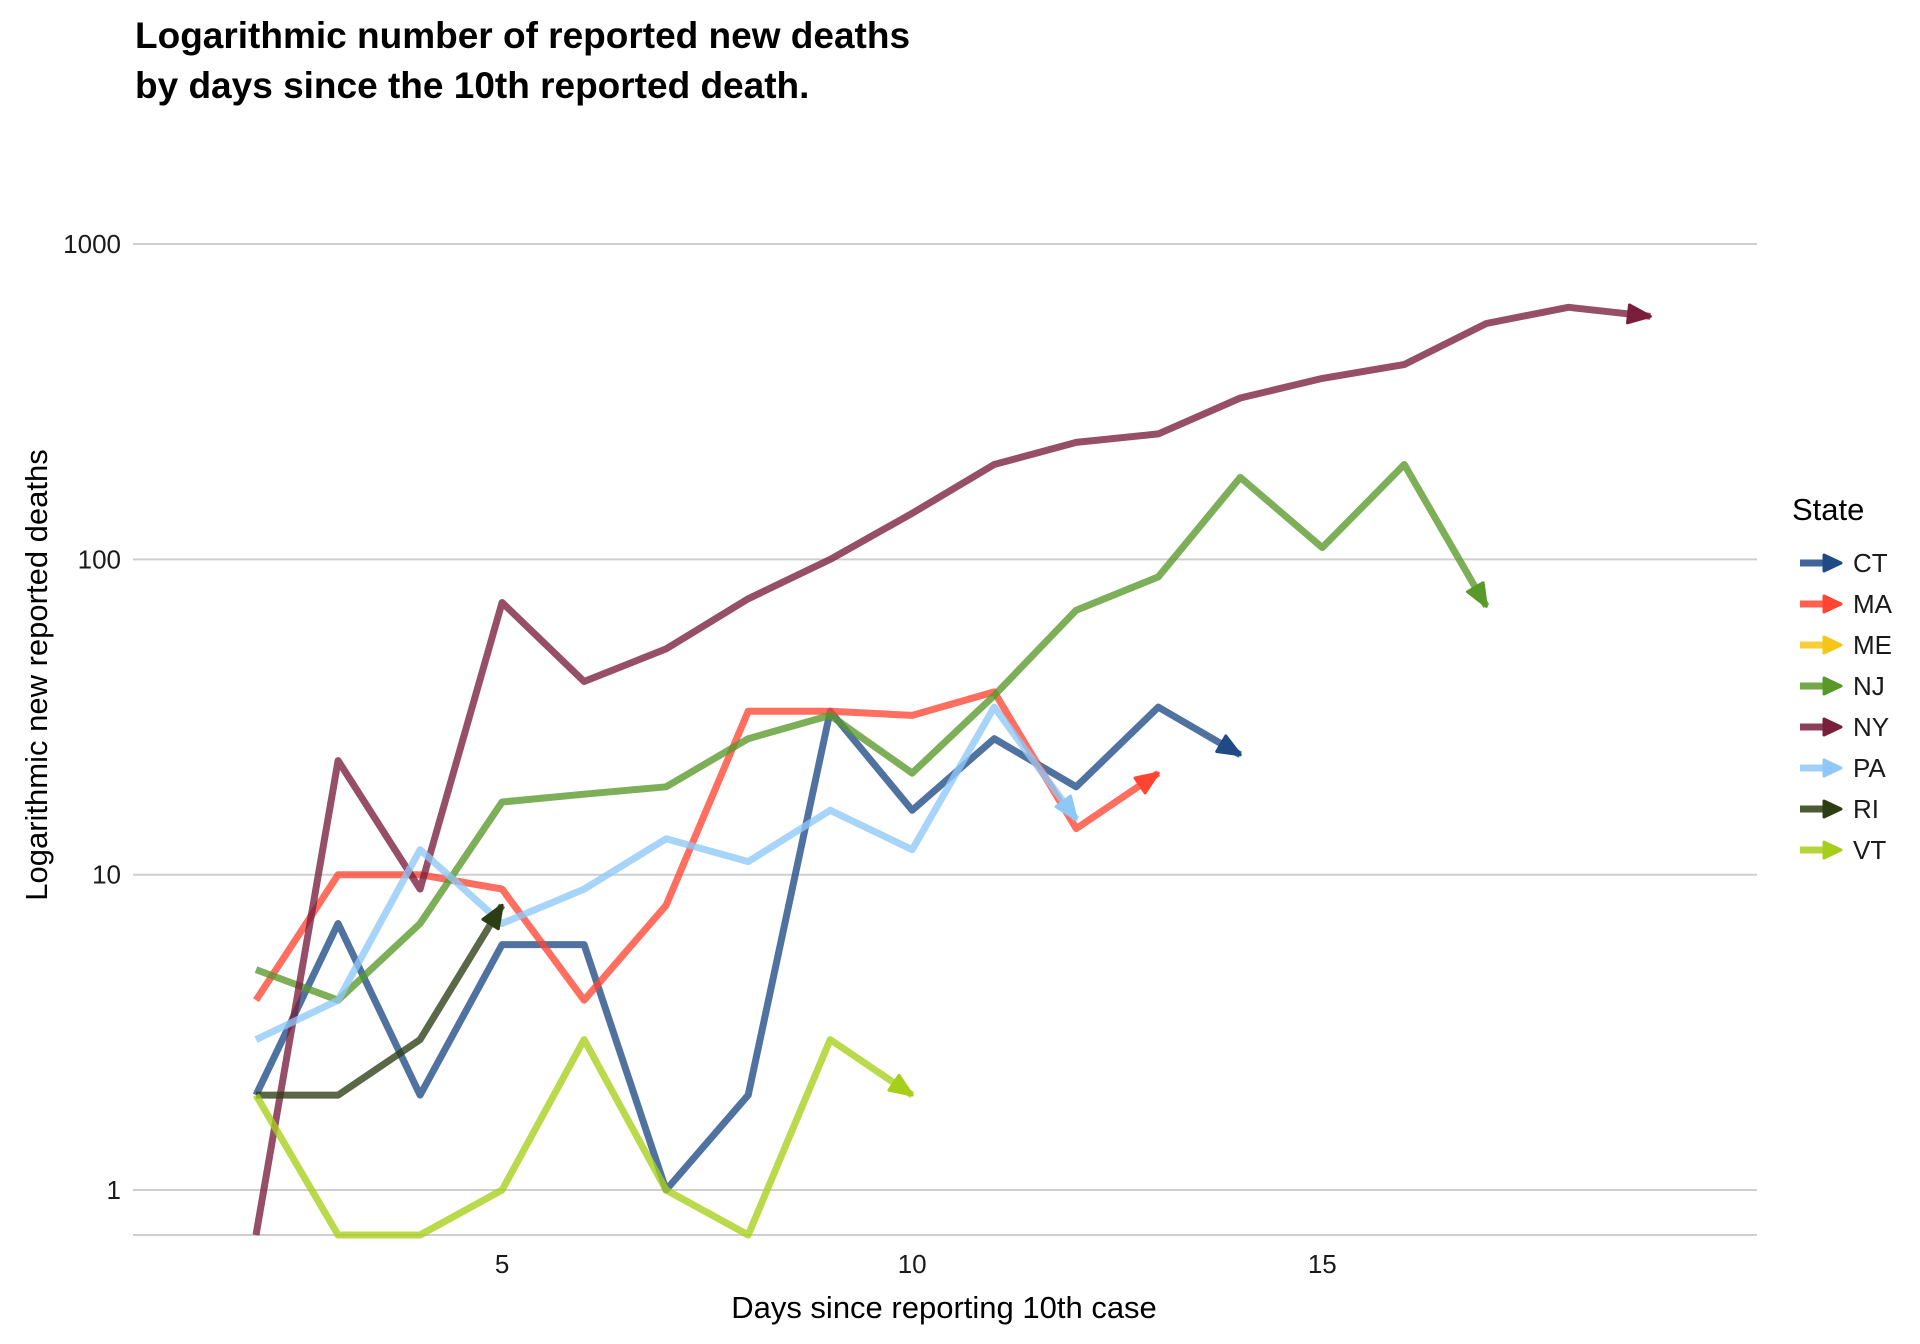 The height and width of the screenshot is (1344, 1920). Describe the element at coordinates (1870, 563) in the screenshot. I see `legend-label: CT` at that location.